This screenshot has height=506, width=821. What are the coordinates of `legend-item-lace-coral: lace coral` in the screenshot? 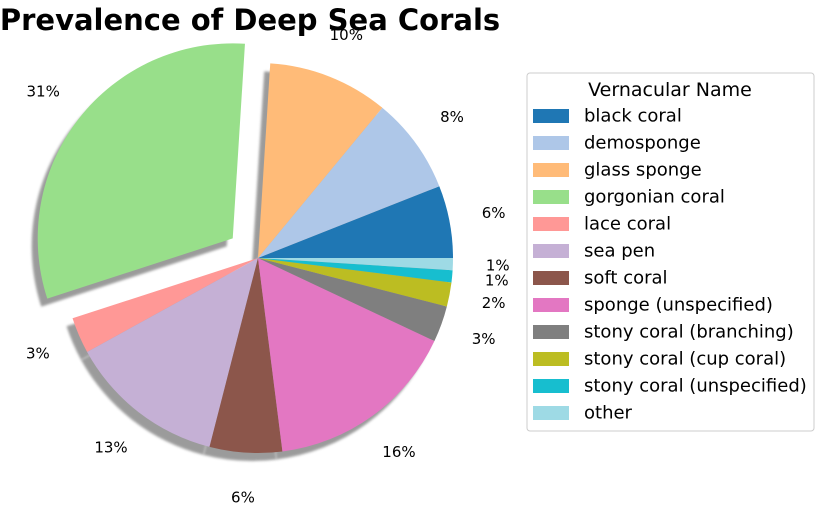 It's located at (602, 224).